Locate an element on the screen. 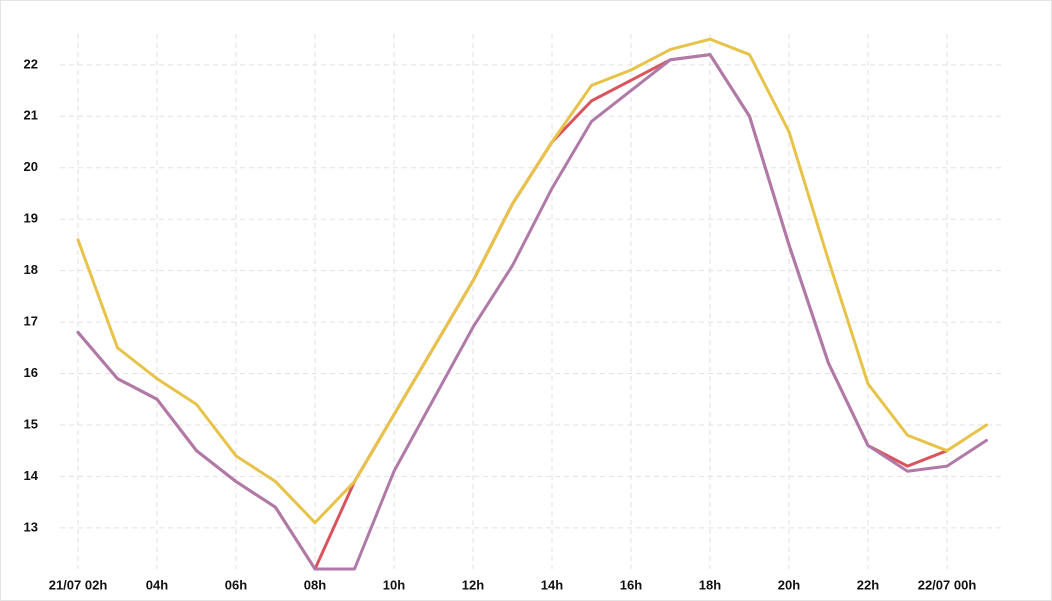 The width and height of the screenshot is (1052, 601). x-tick-label: 06h is located at coordinates (236, 584).